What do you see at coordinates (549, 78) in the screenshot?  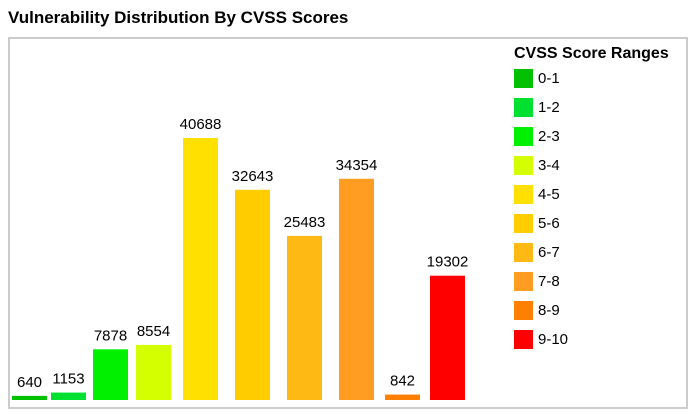 I see `legend-label: 0-1` at bounding box center [549, 78].